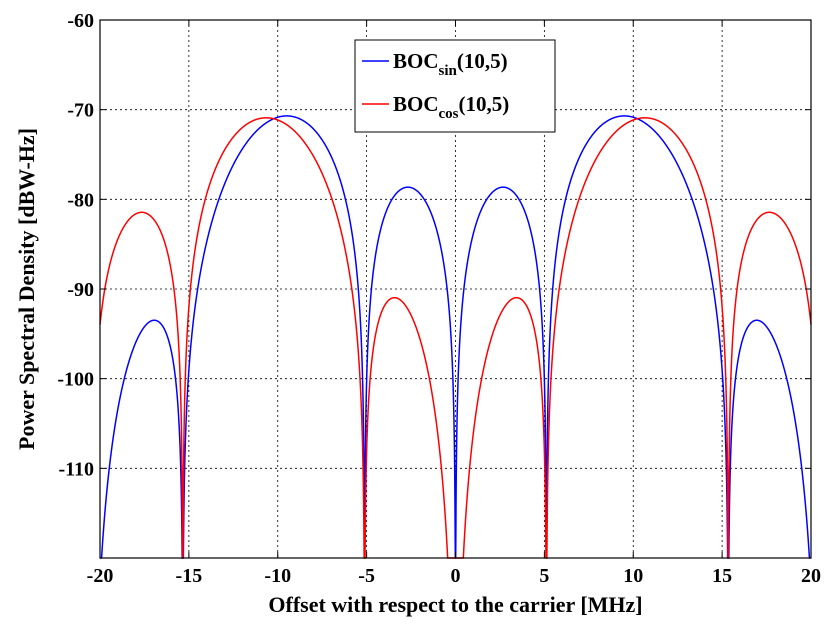  Describe the element at coordinates (80, 200) in the screenshot. I see `y-tick-label: -80` at that location.